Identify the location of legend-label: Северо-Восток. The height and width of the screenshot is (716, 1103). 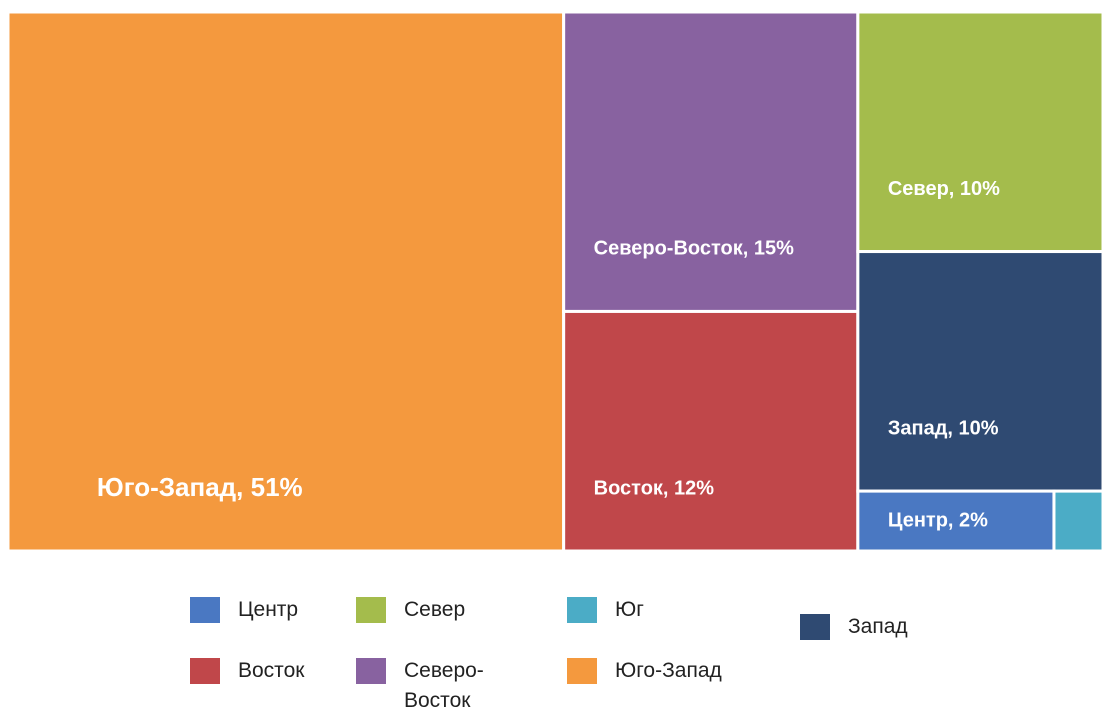
(444, 685).